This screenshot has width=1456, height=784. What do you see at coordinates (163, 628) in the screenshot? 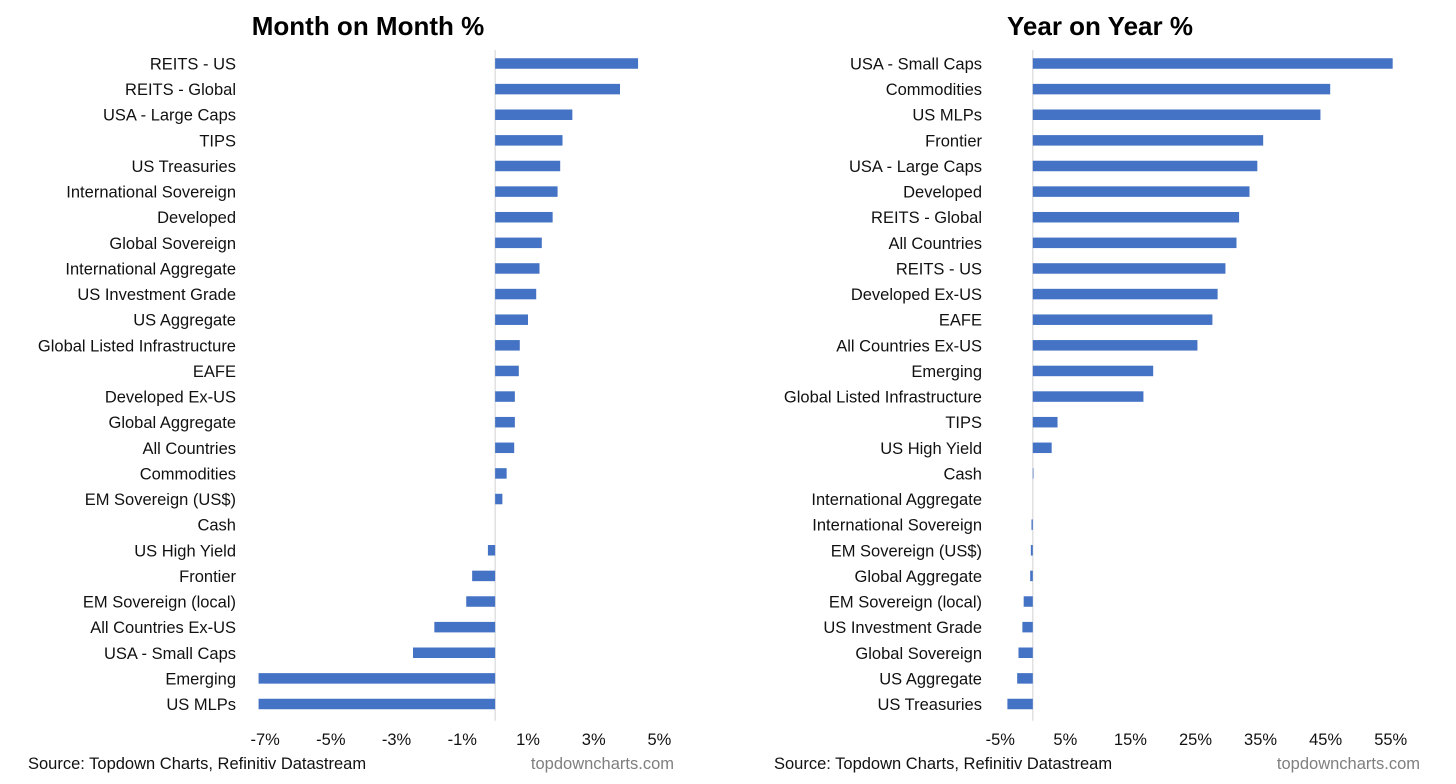
I see `mom-category-label: All Countries Ex-US` at bounding box center [163, 628].